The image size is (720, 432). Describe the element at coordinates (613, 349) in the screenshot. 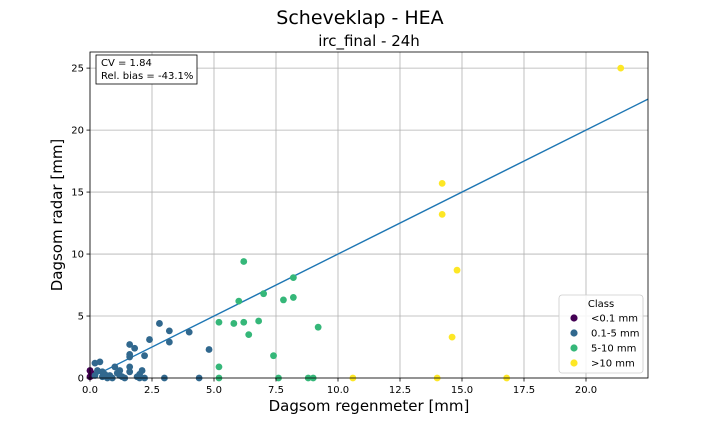

I see `legend-label-2: 5-10 mm` at that location.